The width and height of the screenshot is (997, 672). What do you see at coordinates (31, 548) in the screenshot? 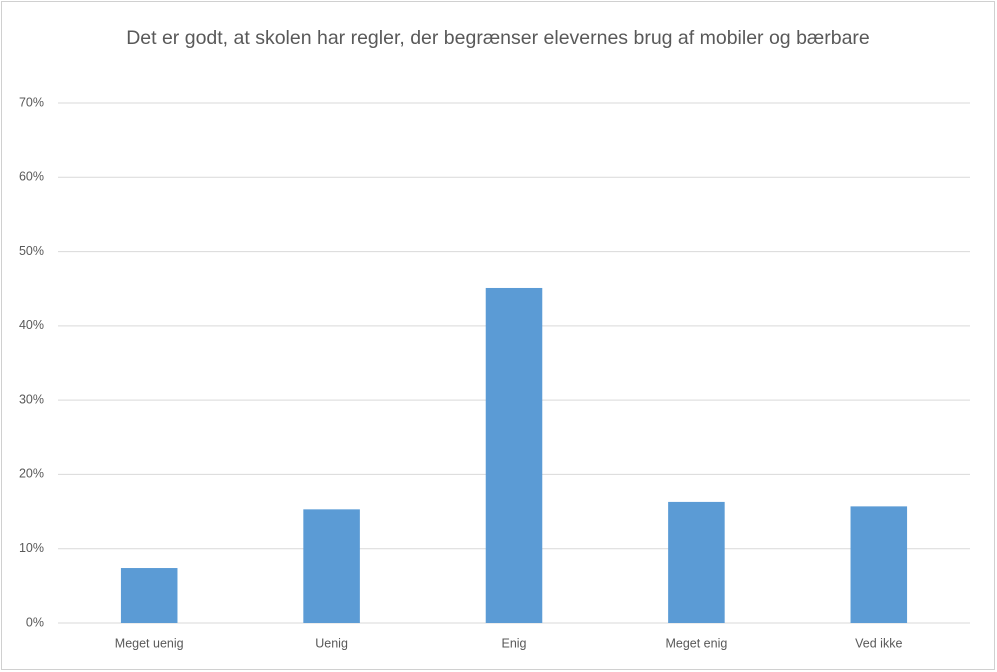
I see `y-tick-label: 10%` at bounding box center [31, 548].